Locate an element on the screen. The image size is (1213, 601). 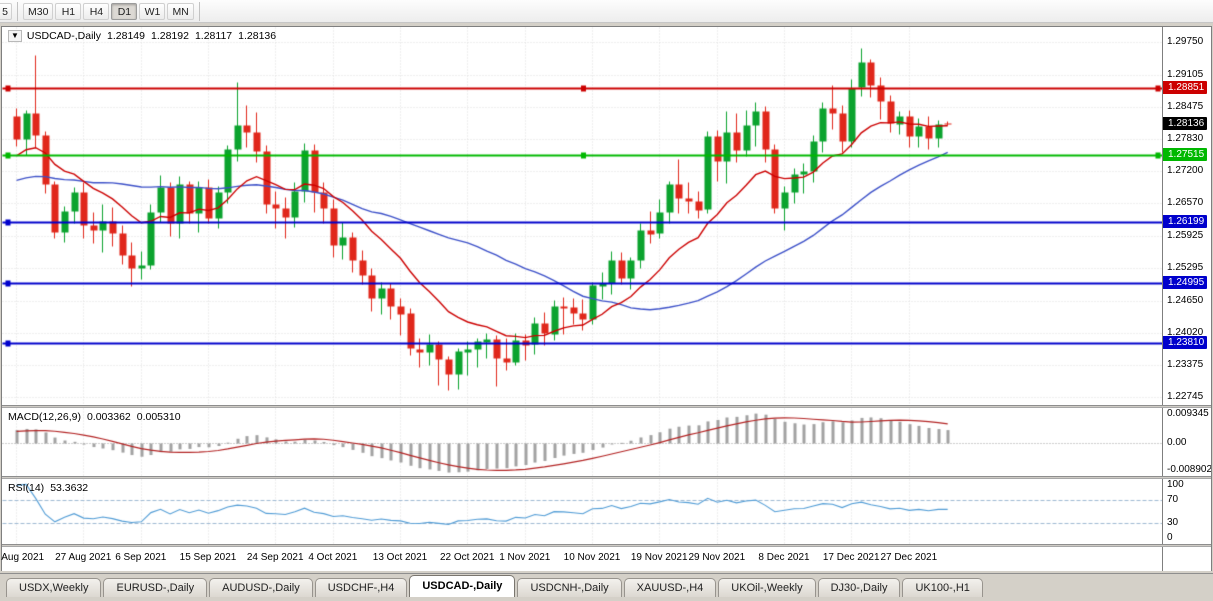
pane-splitter-rsi is located at coordinates (606, 477).